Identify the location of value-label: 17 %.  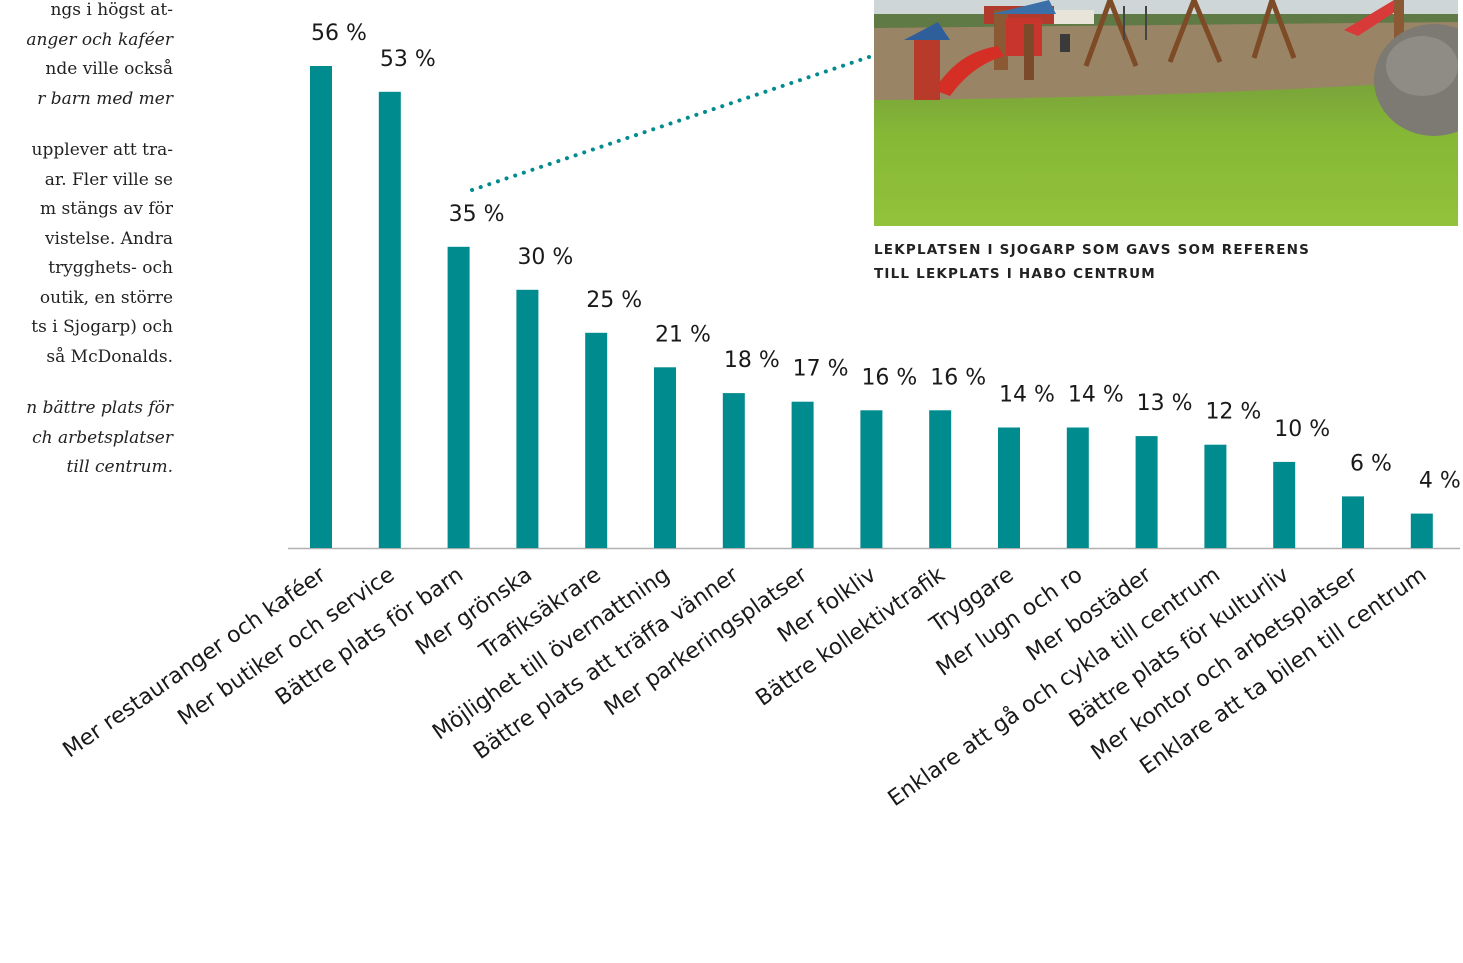
(821, 369).